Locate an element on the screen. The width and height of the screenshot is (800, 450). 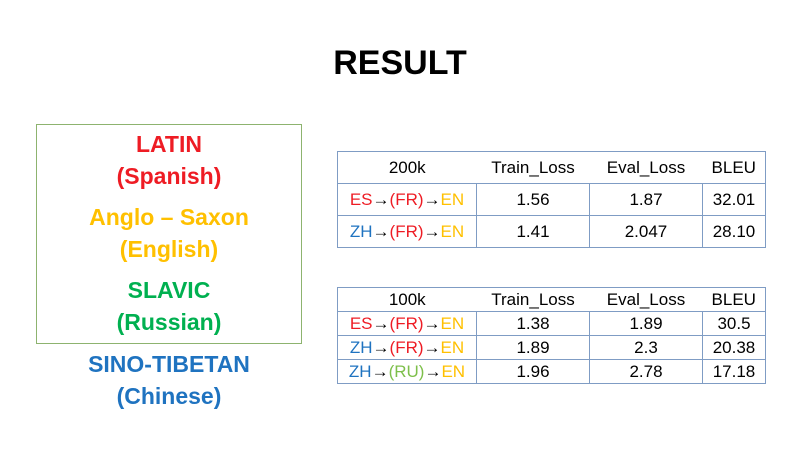
language-family-name: LATIN is located at coordinates (168, 144).